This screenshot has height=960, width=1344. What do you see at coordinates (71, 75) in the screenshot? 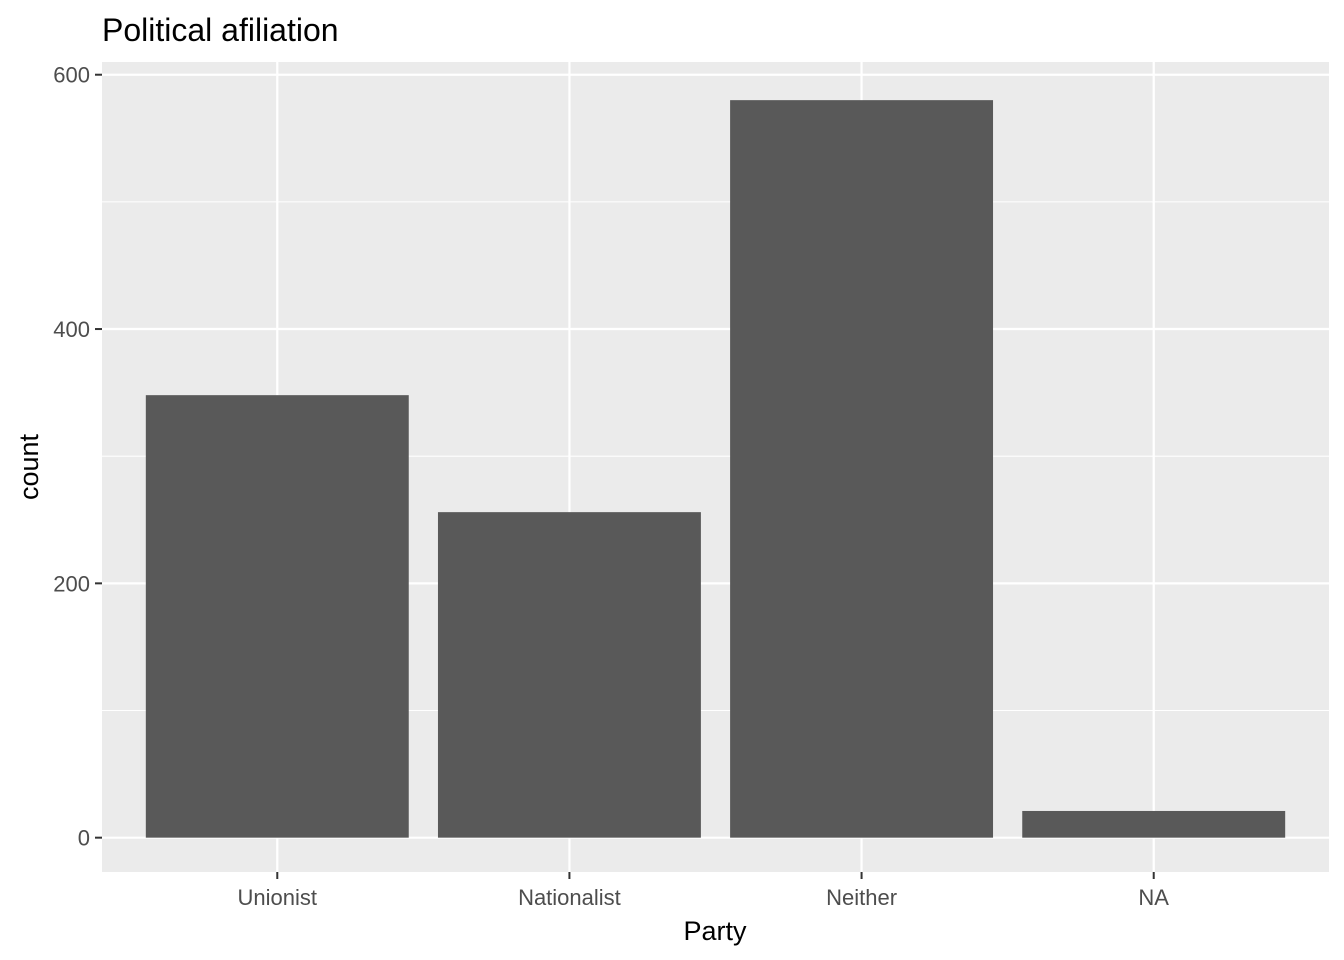
I see `y-tick-label: 600` at bounding box center [71, 75].